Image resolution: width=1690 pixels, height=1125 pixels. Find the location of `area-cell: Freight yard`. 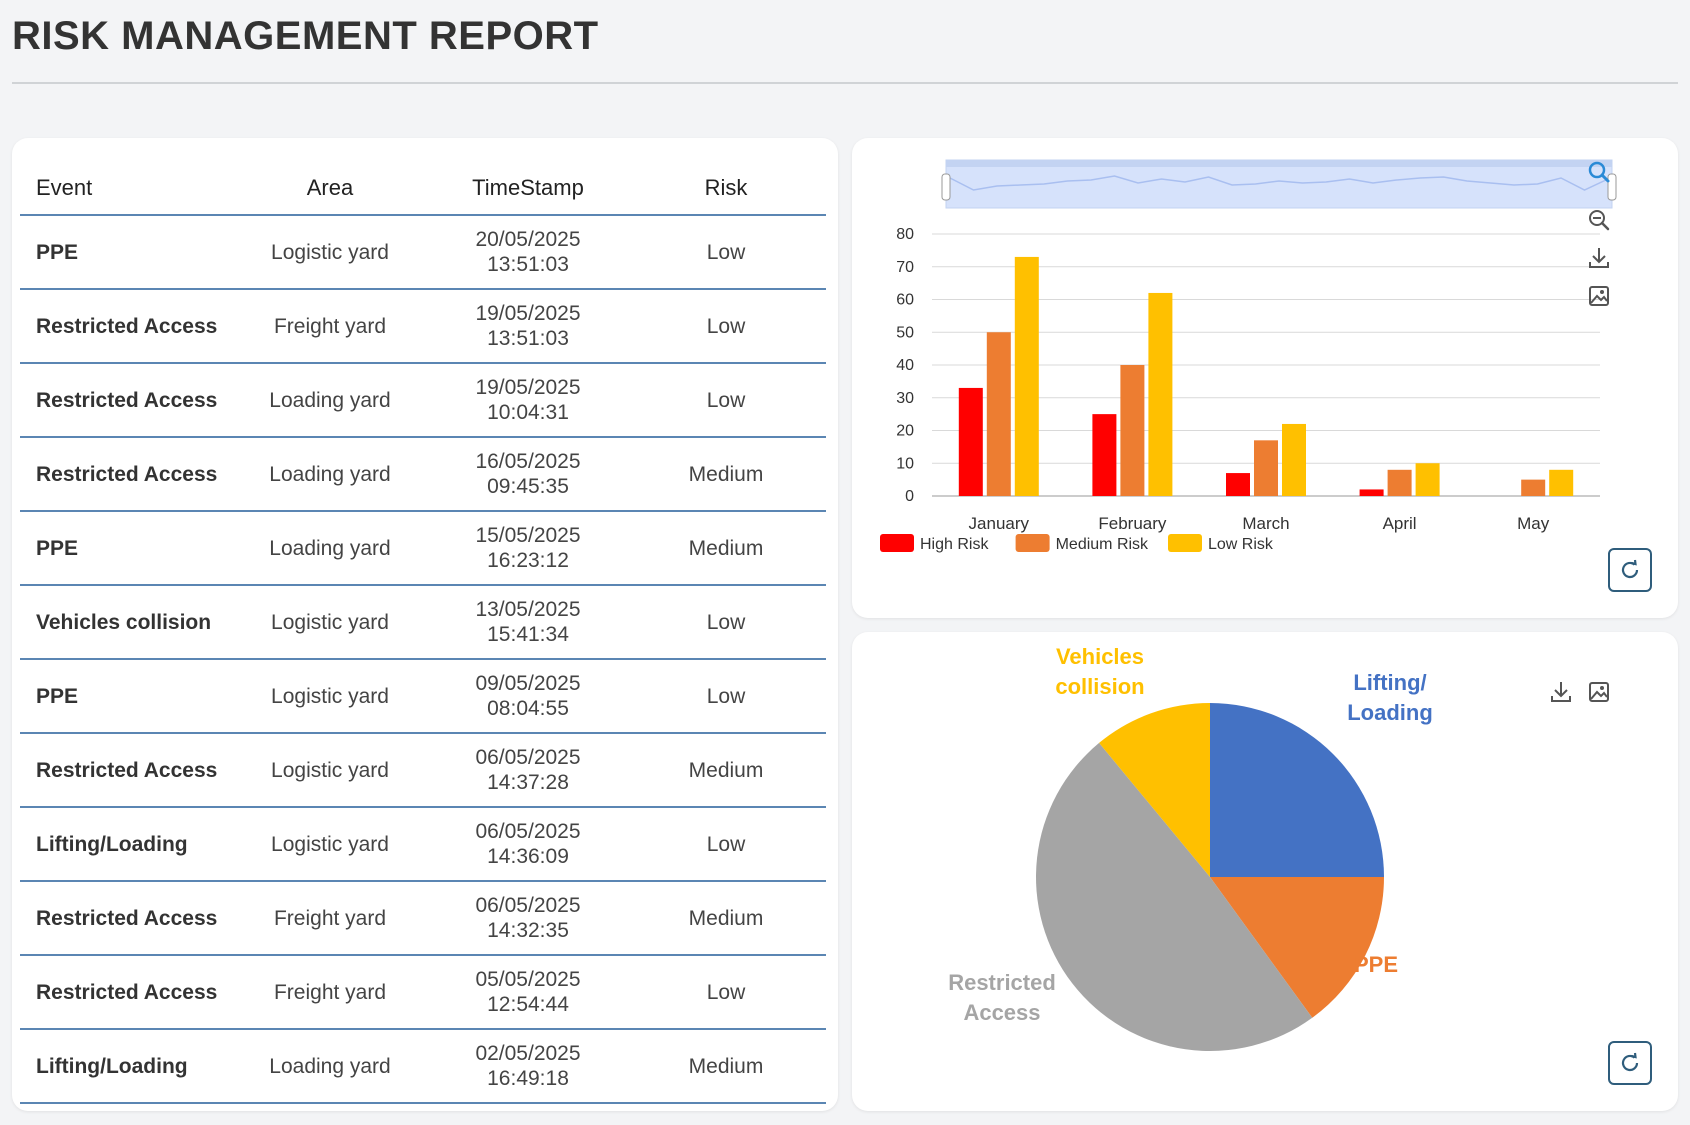

area-cell: Freight yard is located at coordinates (330, 918).